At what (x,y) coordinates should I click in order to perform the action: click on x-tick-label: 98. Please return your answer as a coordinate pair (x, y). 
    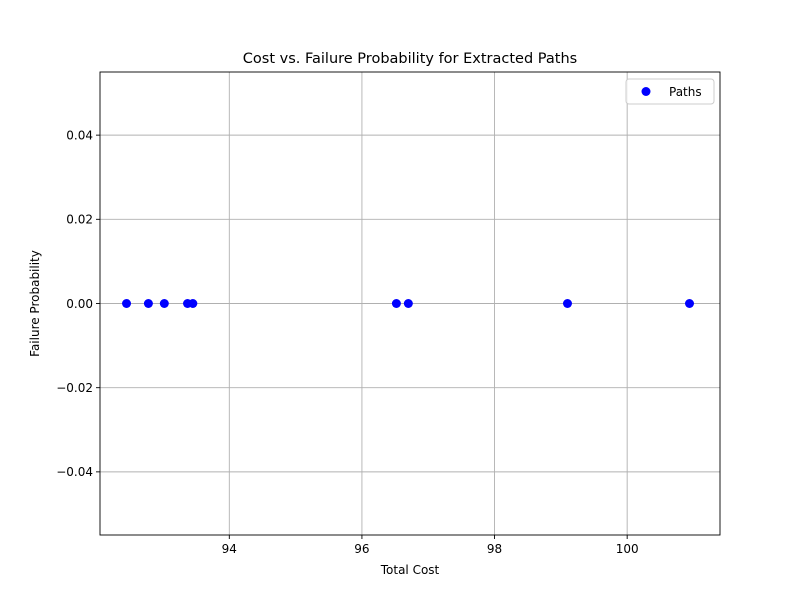
    Looking at the image, I should click on (494, 549).